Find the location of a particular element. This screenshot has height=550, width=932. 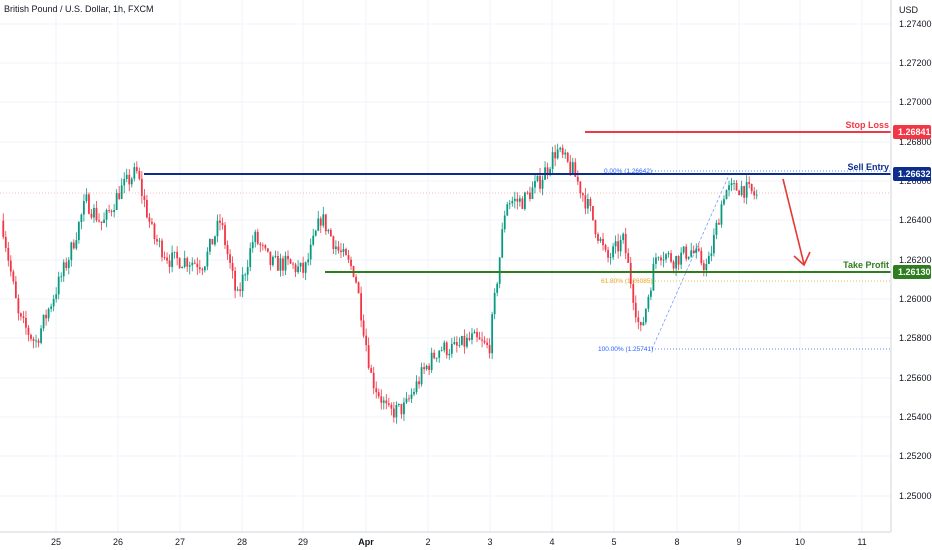

fib-trend-line is located at coordinates (690, 262).